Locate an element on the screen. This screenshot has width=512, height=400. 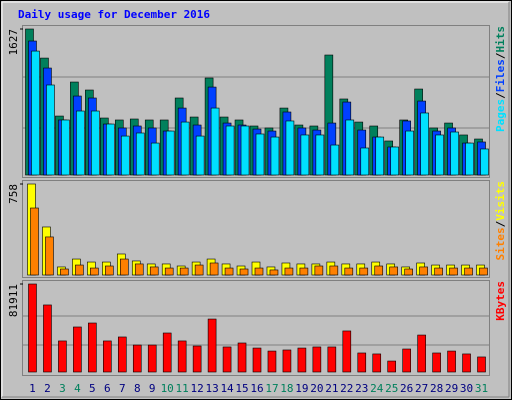
x-tick-label: 12 is located at coordinates (197, 388).